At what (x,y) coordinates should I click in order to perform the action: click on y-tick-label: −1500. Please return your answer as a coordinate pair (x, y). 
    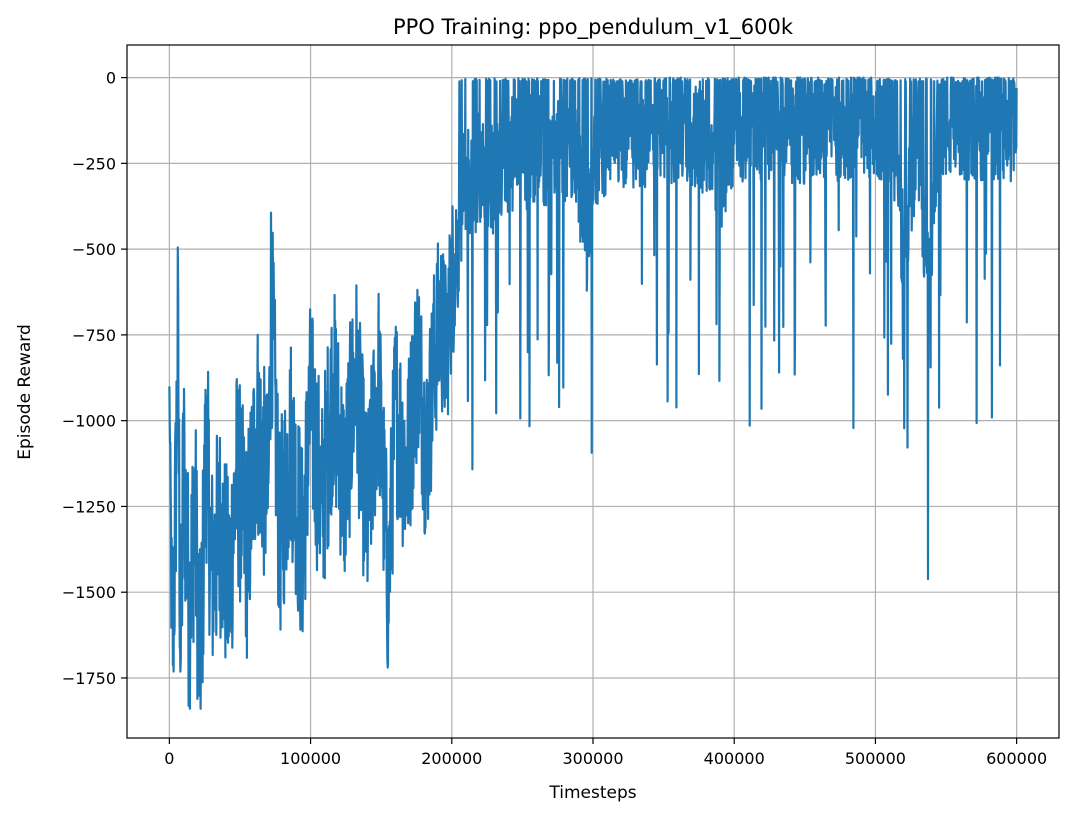
    Looking at the image, I should click on (89, 592).